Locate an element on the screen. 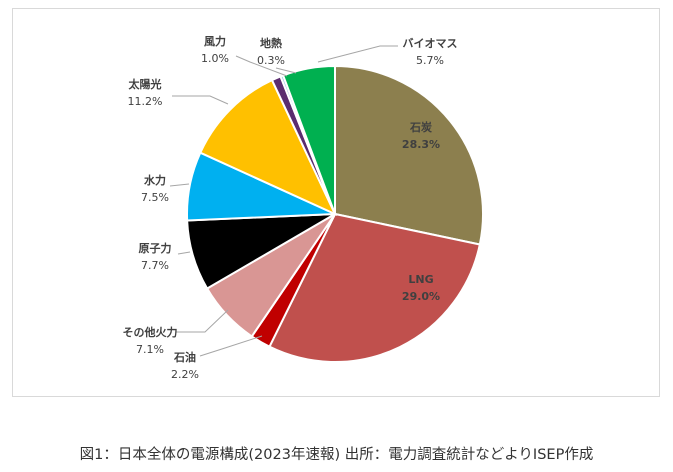  leader-line-nuclear is located at coordinates (184, 253).